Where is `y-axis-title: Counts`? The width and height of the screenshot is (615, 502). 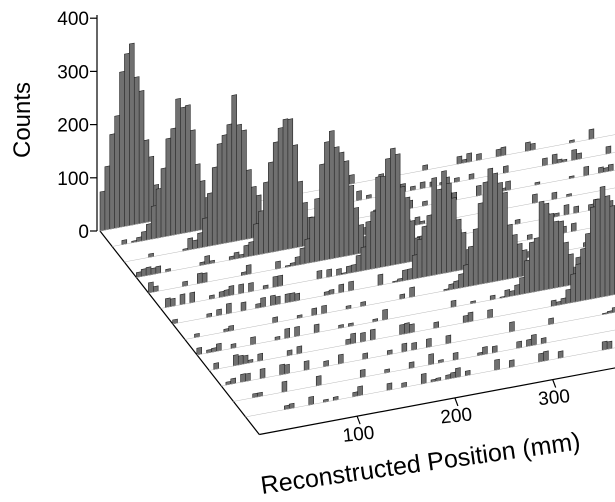 y-axis-title: Counts is located at coordinates (22, 120).